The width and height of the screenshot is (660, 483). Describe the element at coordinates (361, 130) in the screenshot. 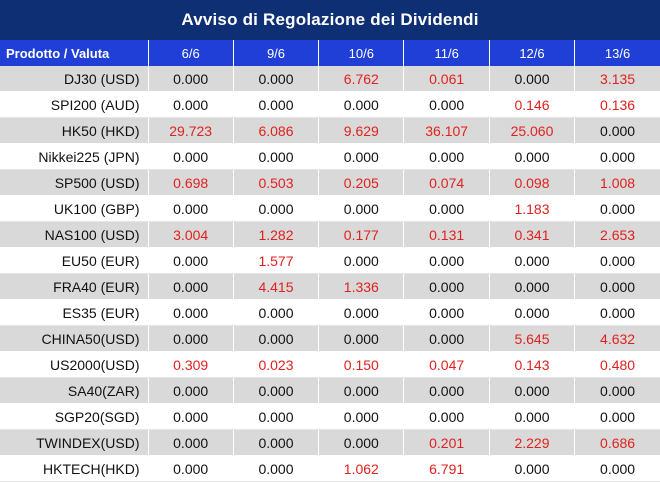

I see `dividend-value-cell: 9.629` at that location.